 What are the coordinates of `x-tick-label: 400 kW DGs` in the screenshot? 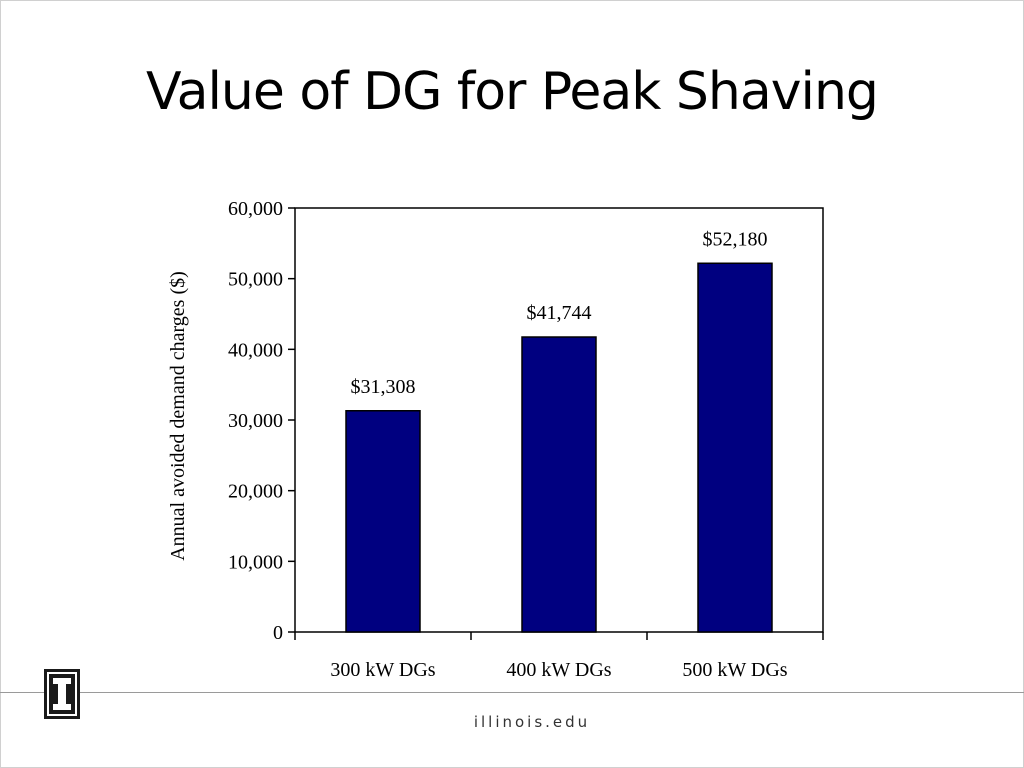 It's located at (558, 670).